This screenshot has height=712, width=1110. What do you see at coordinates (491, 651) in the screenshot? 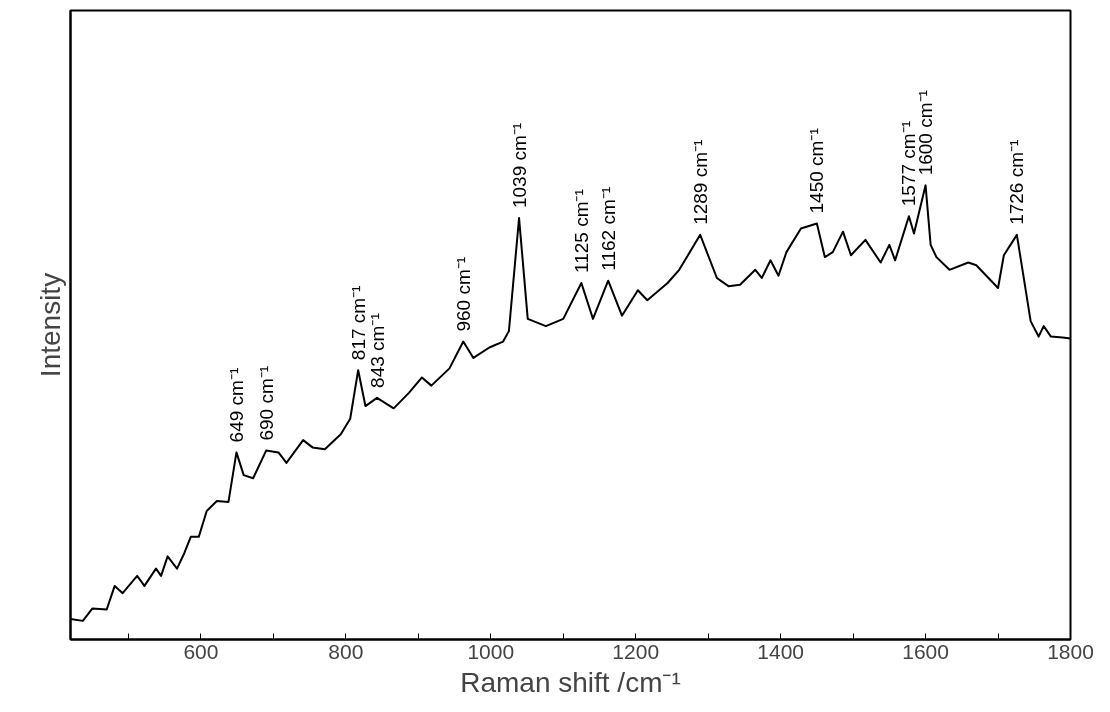
I see `x-tick-label: 1000` at bounding box center [491, 651].